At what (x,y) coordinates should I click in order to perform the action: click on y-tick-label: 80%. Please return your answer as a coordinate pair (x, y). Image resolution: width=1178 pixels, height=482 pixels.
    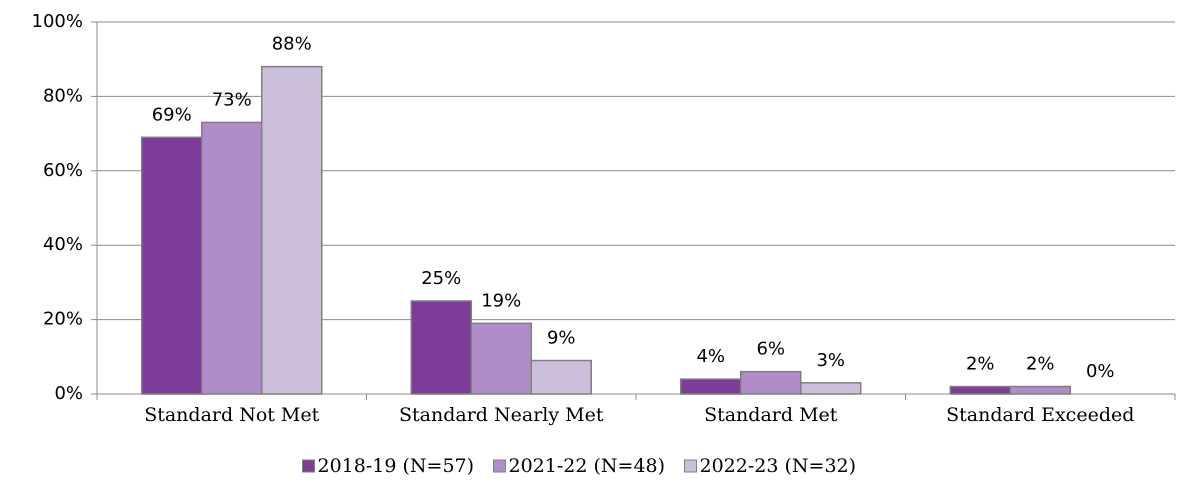
    Looking at the image, I should click on (63, 95).